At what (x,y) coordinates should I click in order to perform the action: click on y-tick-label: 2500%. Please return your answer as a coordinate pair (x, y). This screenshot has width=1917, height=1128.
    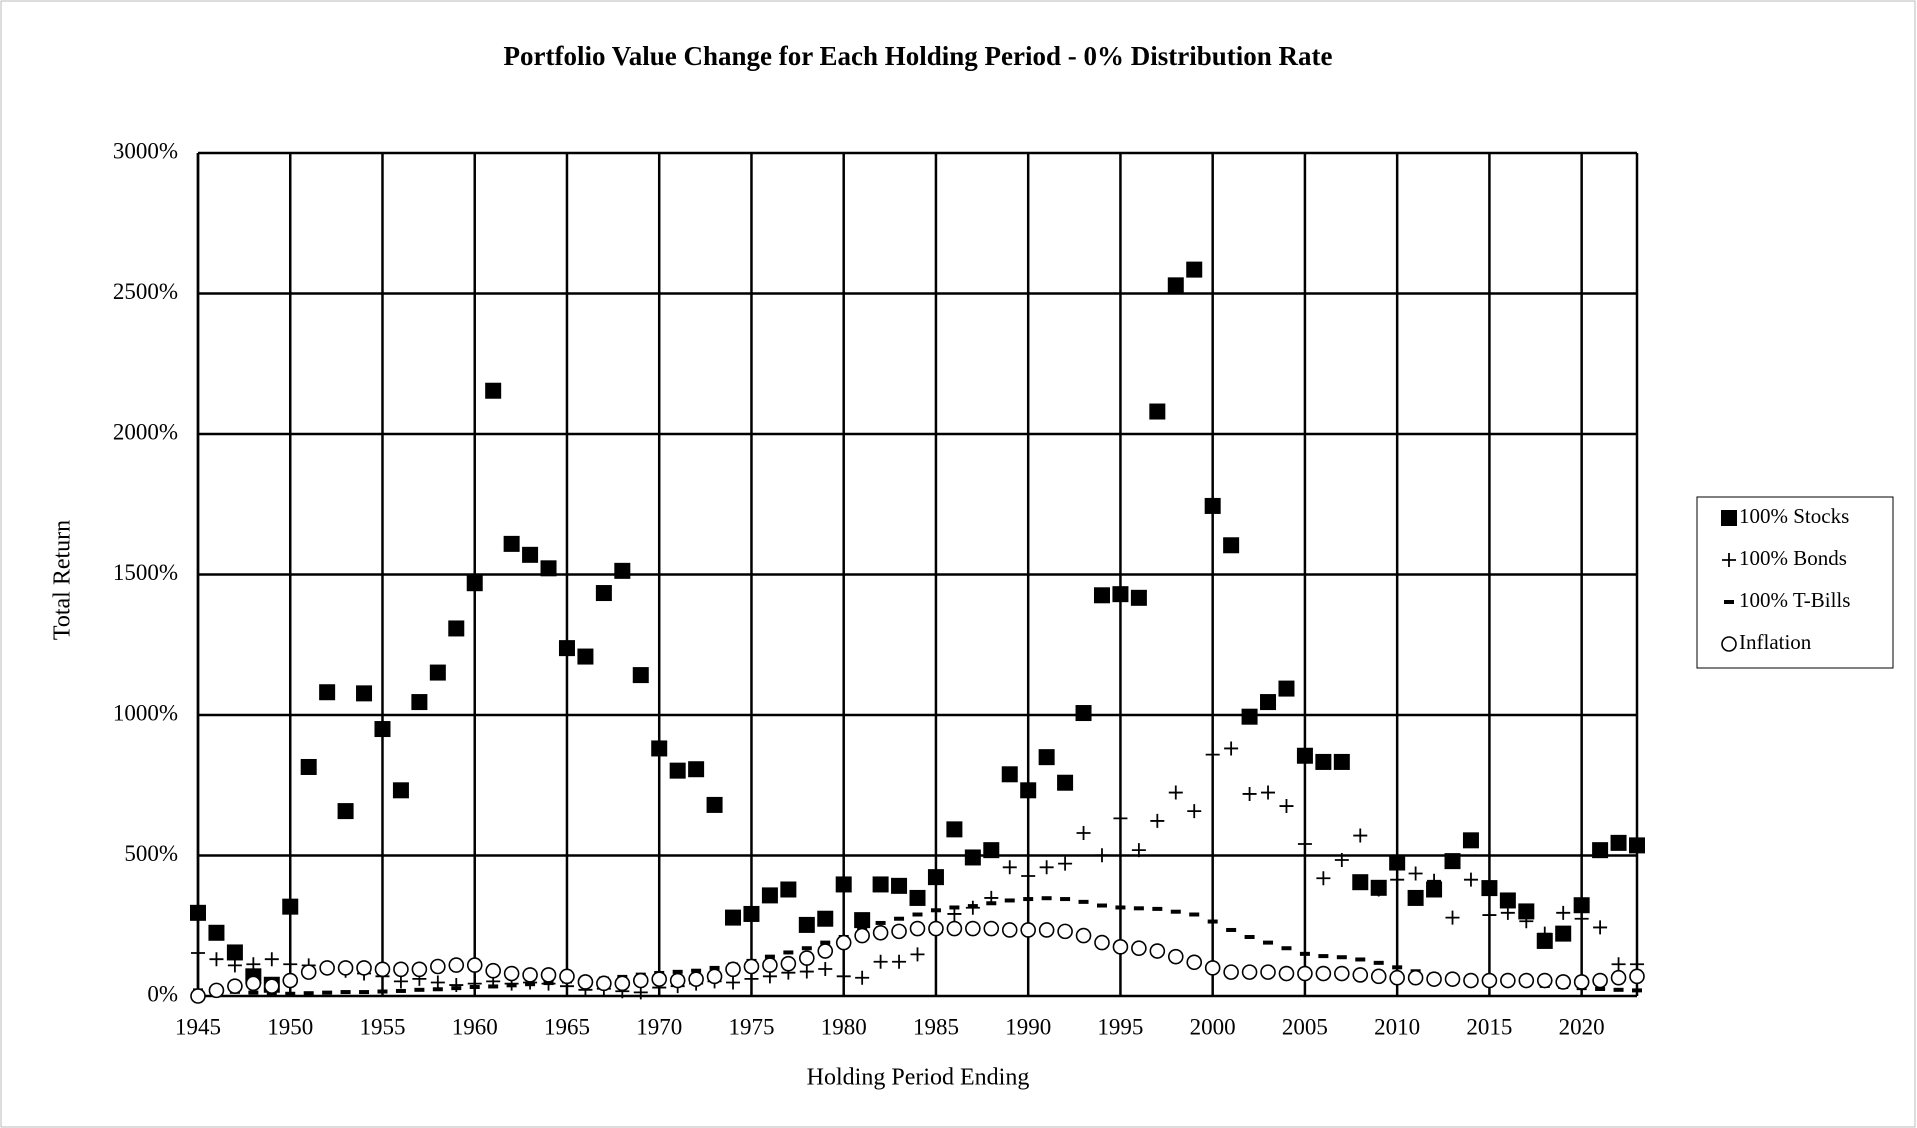
    Looking at the image, I should click on (145, 291).